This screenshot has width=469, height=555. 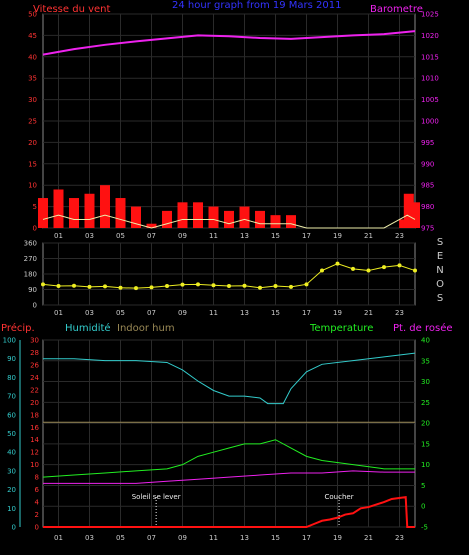 What do you see at coordinates (34, 341) in the screenshot?
I see `y-precip-tick-label: 30` at bounding box center [34, 341].